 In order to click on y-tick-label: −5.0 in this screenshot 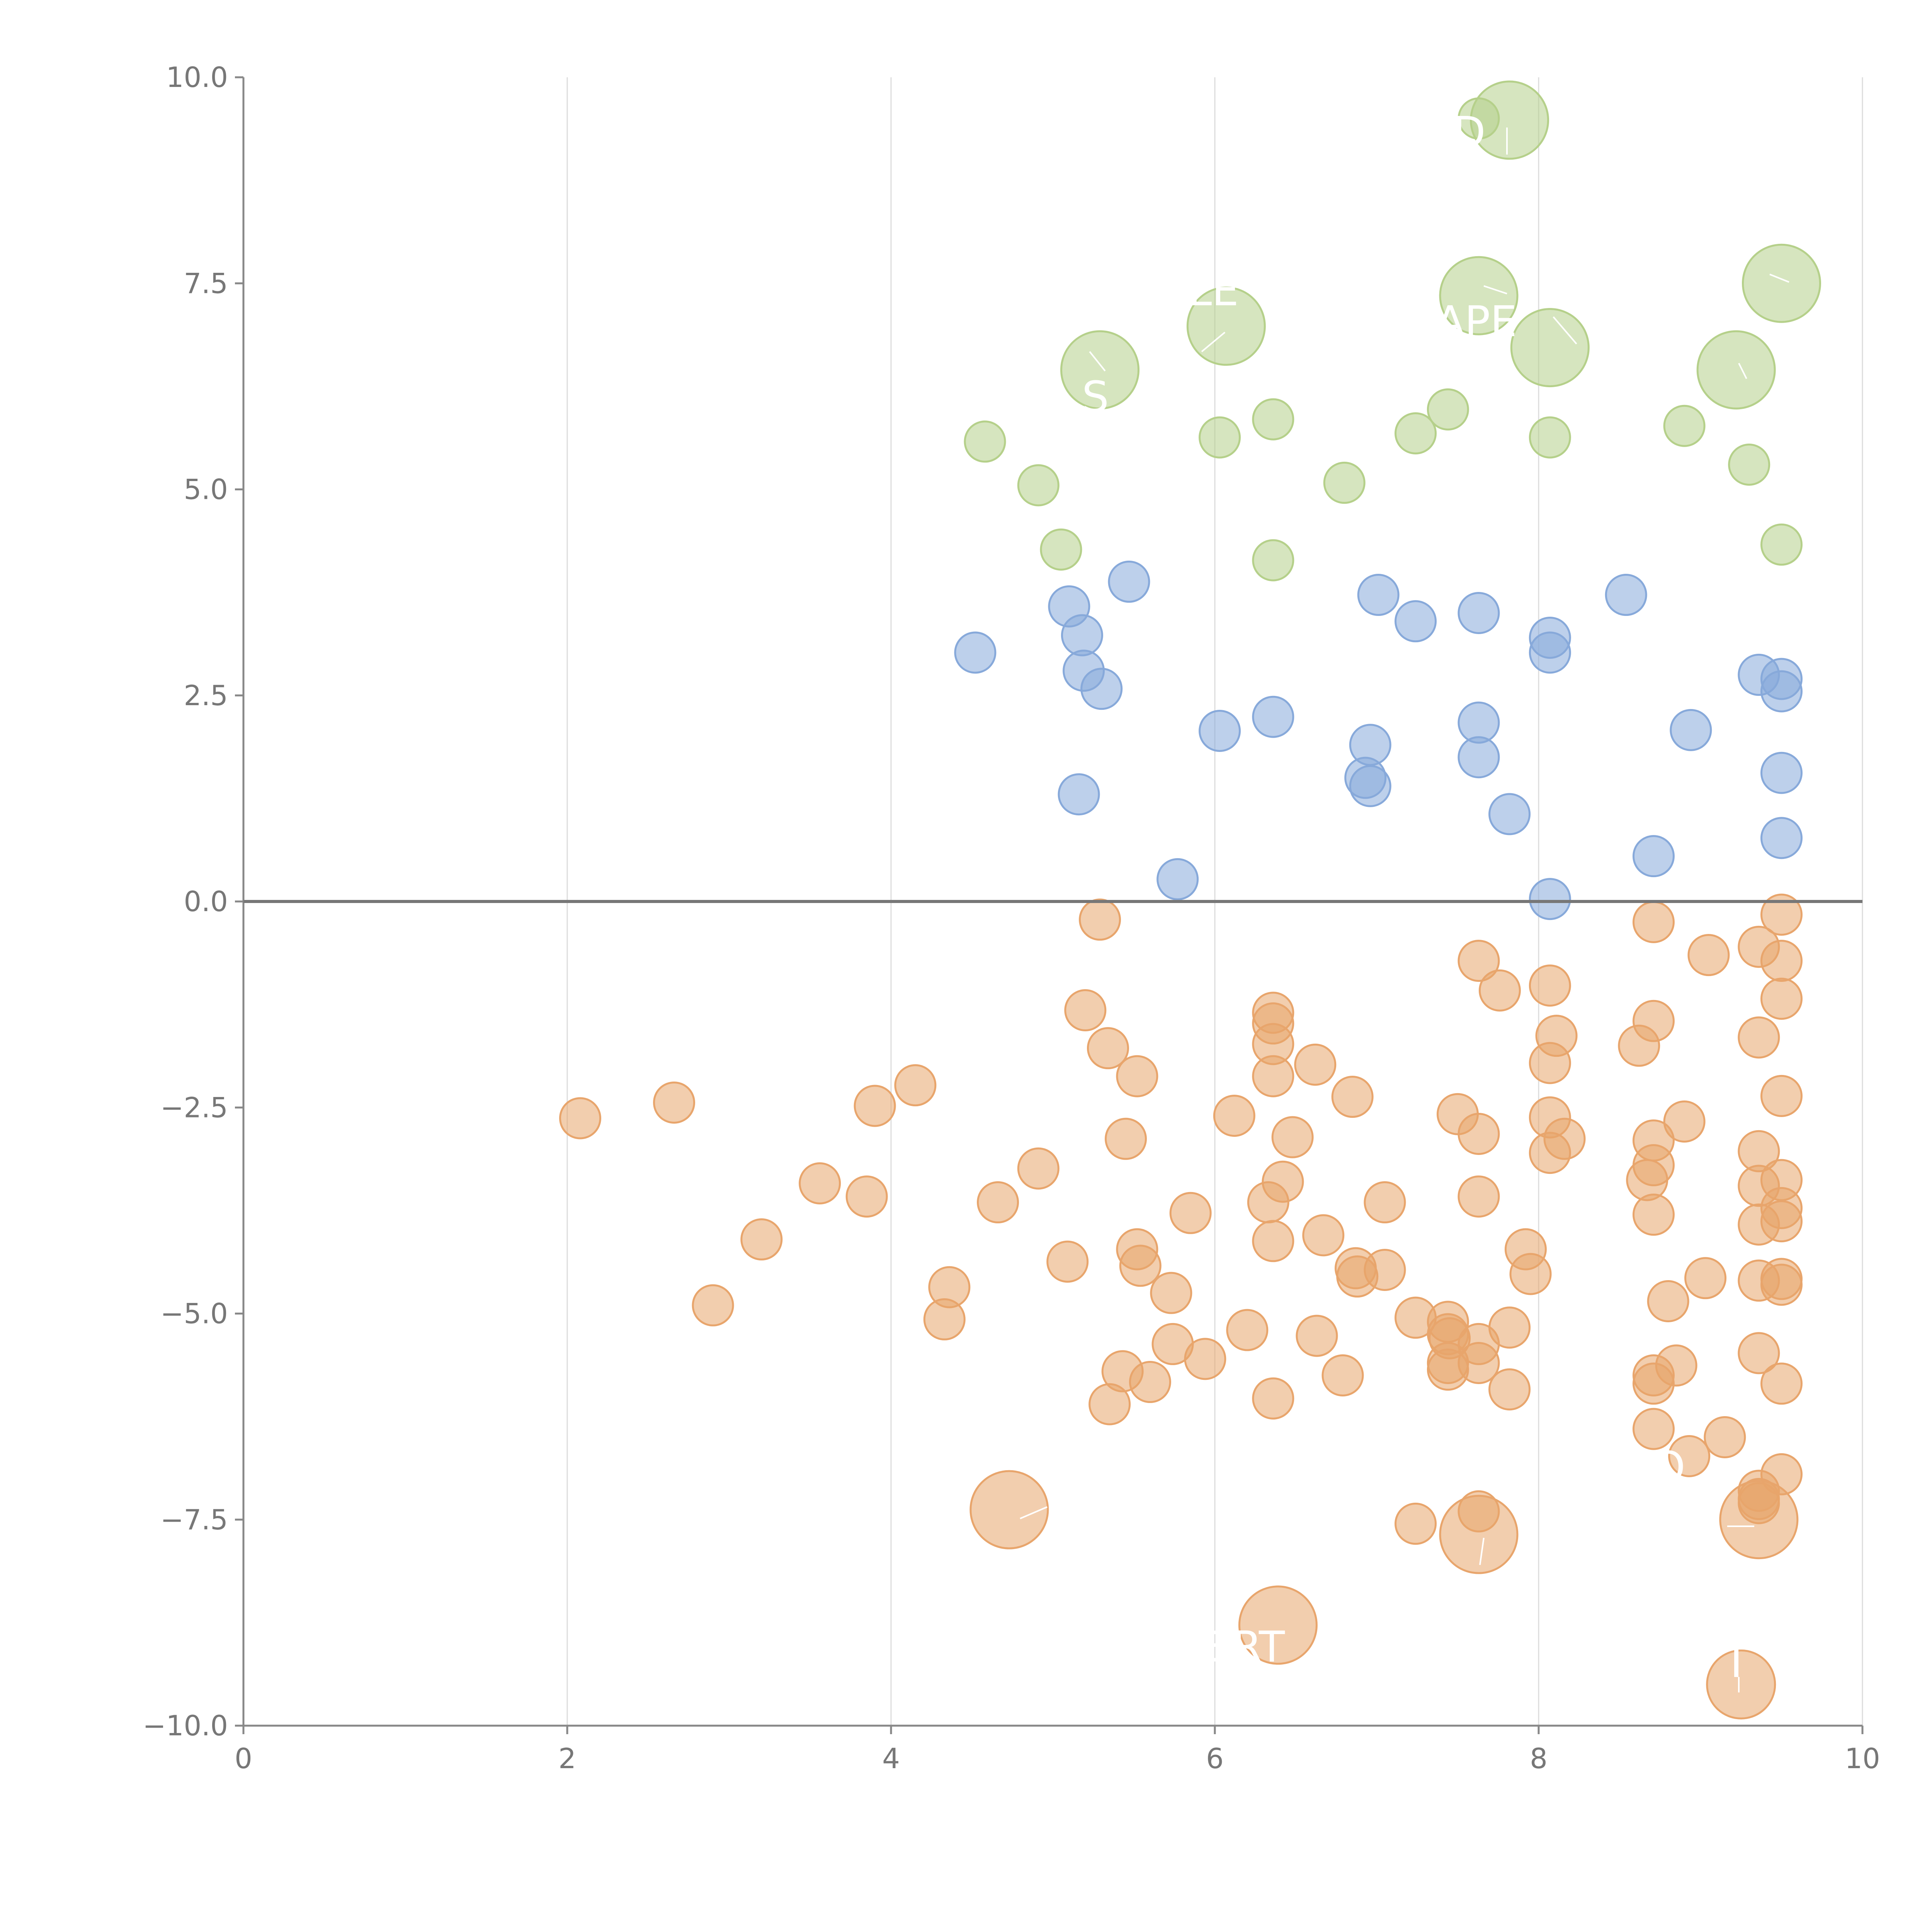, I will do `click(194, 1314)`.